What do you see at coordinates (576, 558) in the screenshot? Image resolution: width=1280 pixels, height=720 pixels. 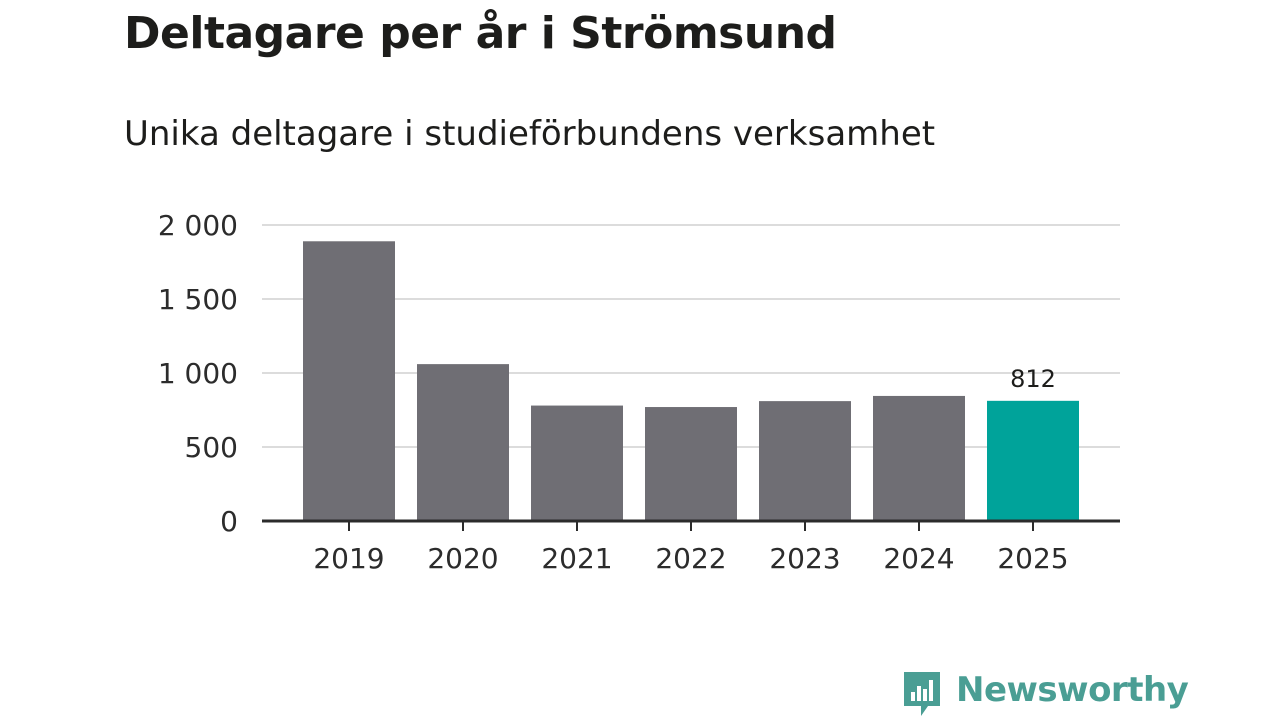 I see `x-tick-label: 2021` at bounding box center [576, 558].